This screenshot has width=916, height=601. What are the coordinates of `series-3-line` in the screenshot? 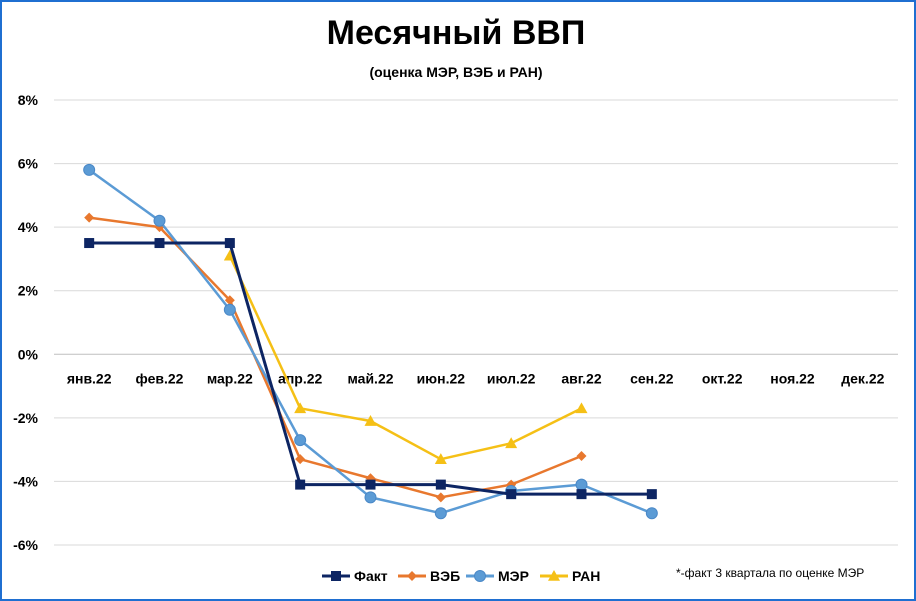 It's located at (405, 358).